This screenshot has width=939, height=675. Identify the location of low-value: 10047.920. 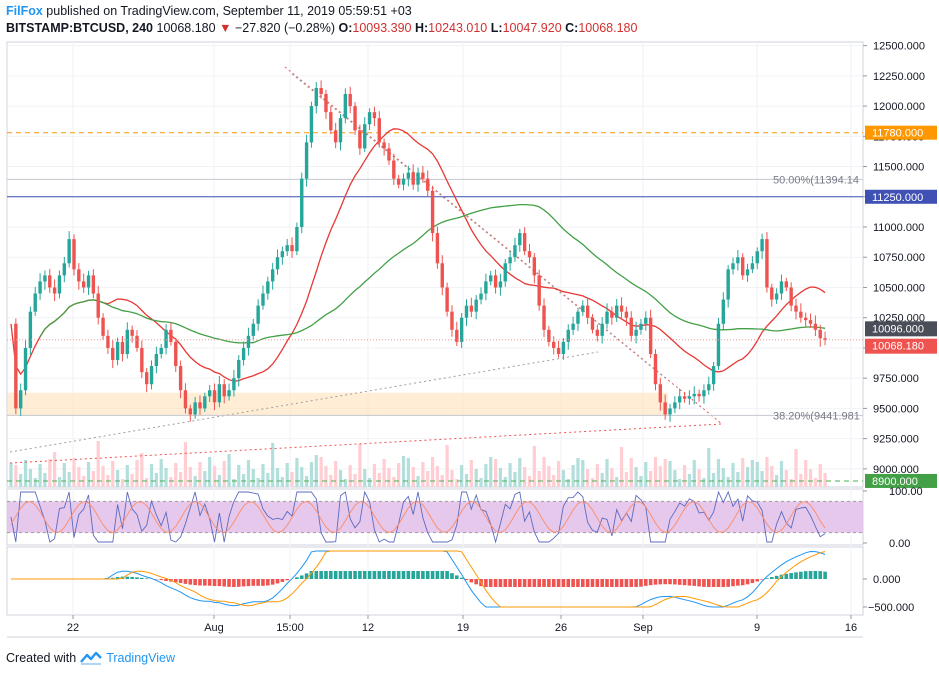
(532, 28).